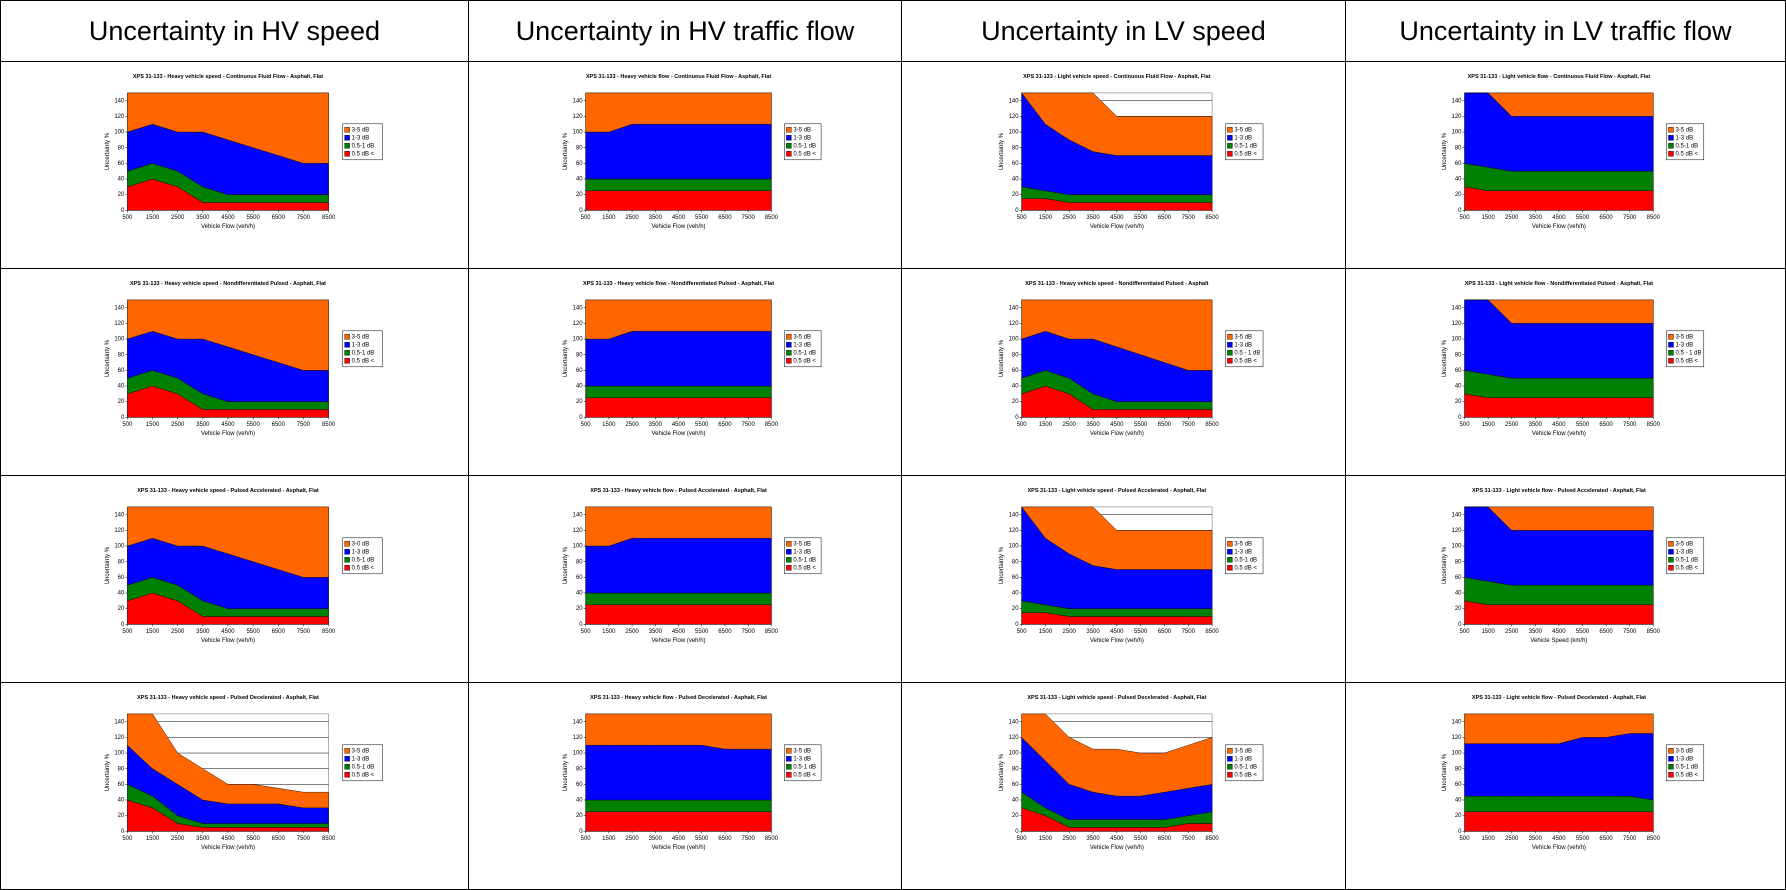 The image size is (1786, 890). What do you see at coordinates (1583, 632) in the screenshot?
I see `x-tick-label: 5500` at bounding box center [1583, 632].